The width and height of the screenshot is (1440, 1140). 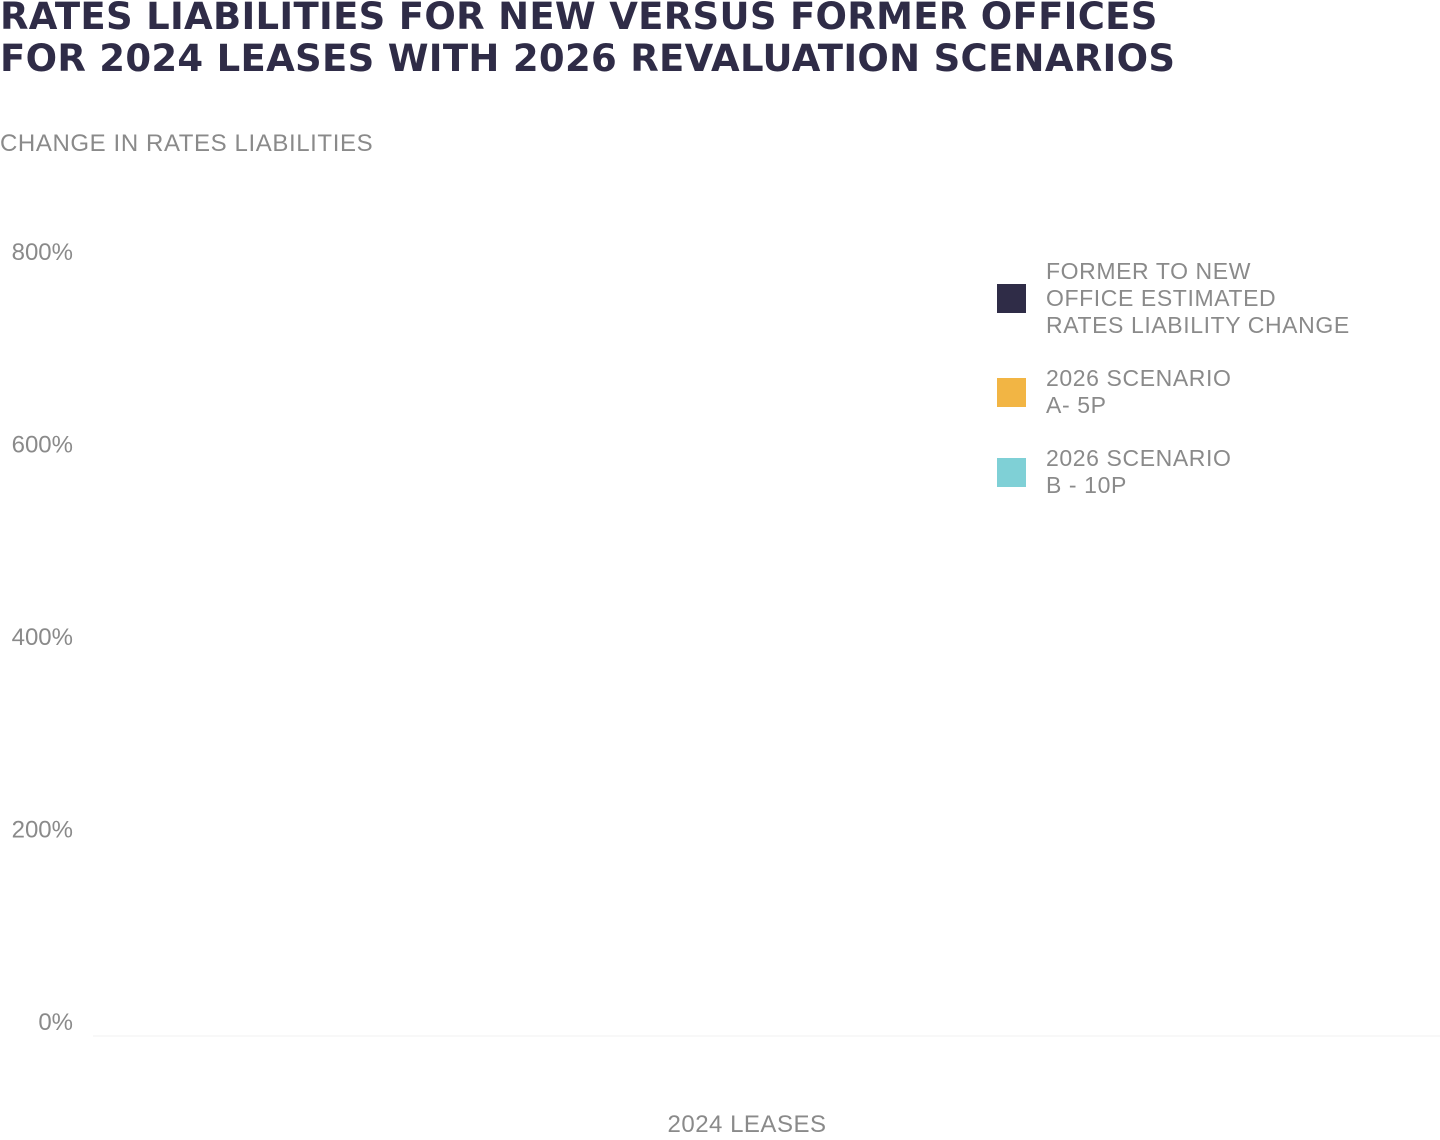 I want to click on legend-item-scenario-b: 2026 SCENARIO B - 10P, so click(x=1173, y=472).